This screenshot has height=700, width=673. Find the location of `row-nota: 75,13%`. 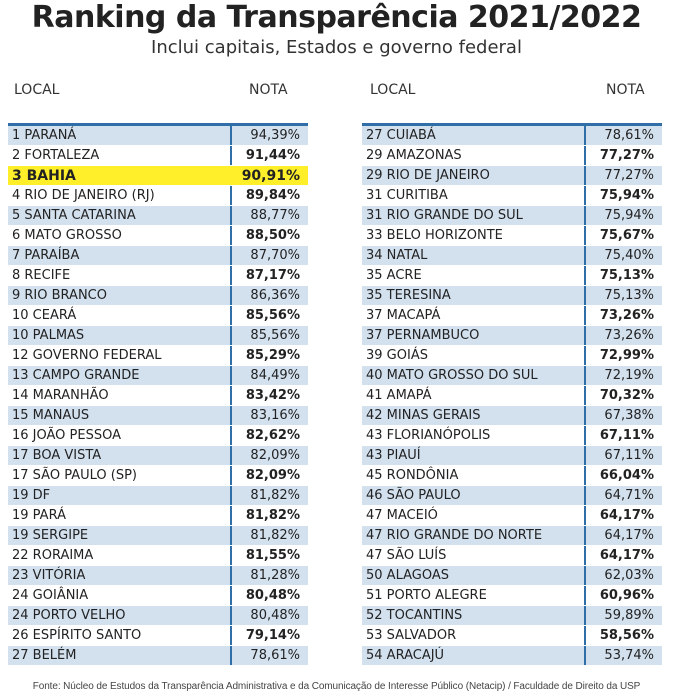

row-nota: 75,13% is located at coordinates (623, 295).